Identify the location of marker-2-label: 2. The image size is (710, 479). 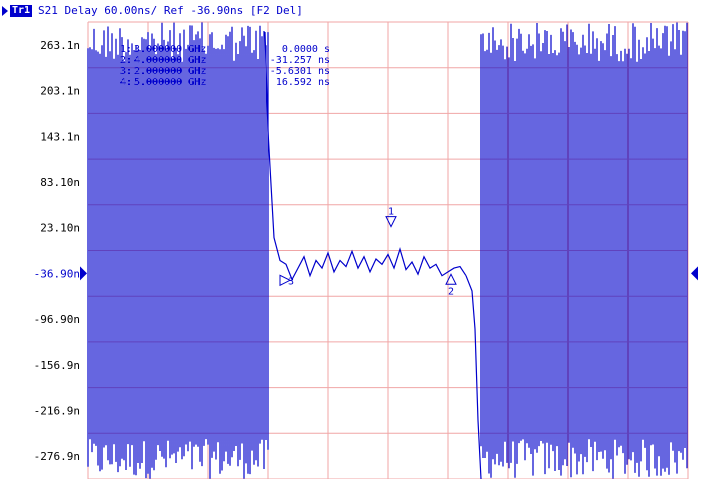
(451, 291).